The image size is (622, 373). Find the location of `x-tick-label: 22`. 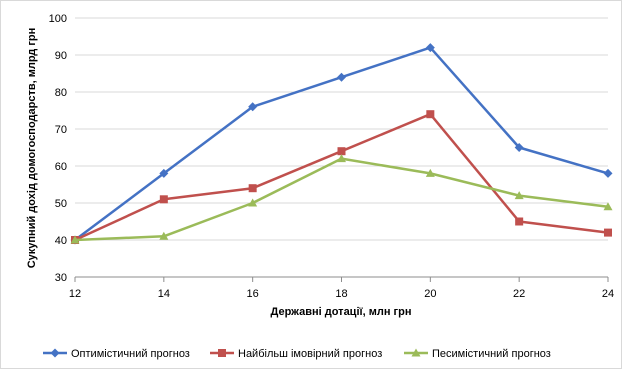

x-tick-label: 22 is located at coordinates (519, 294).